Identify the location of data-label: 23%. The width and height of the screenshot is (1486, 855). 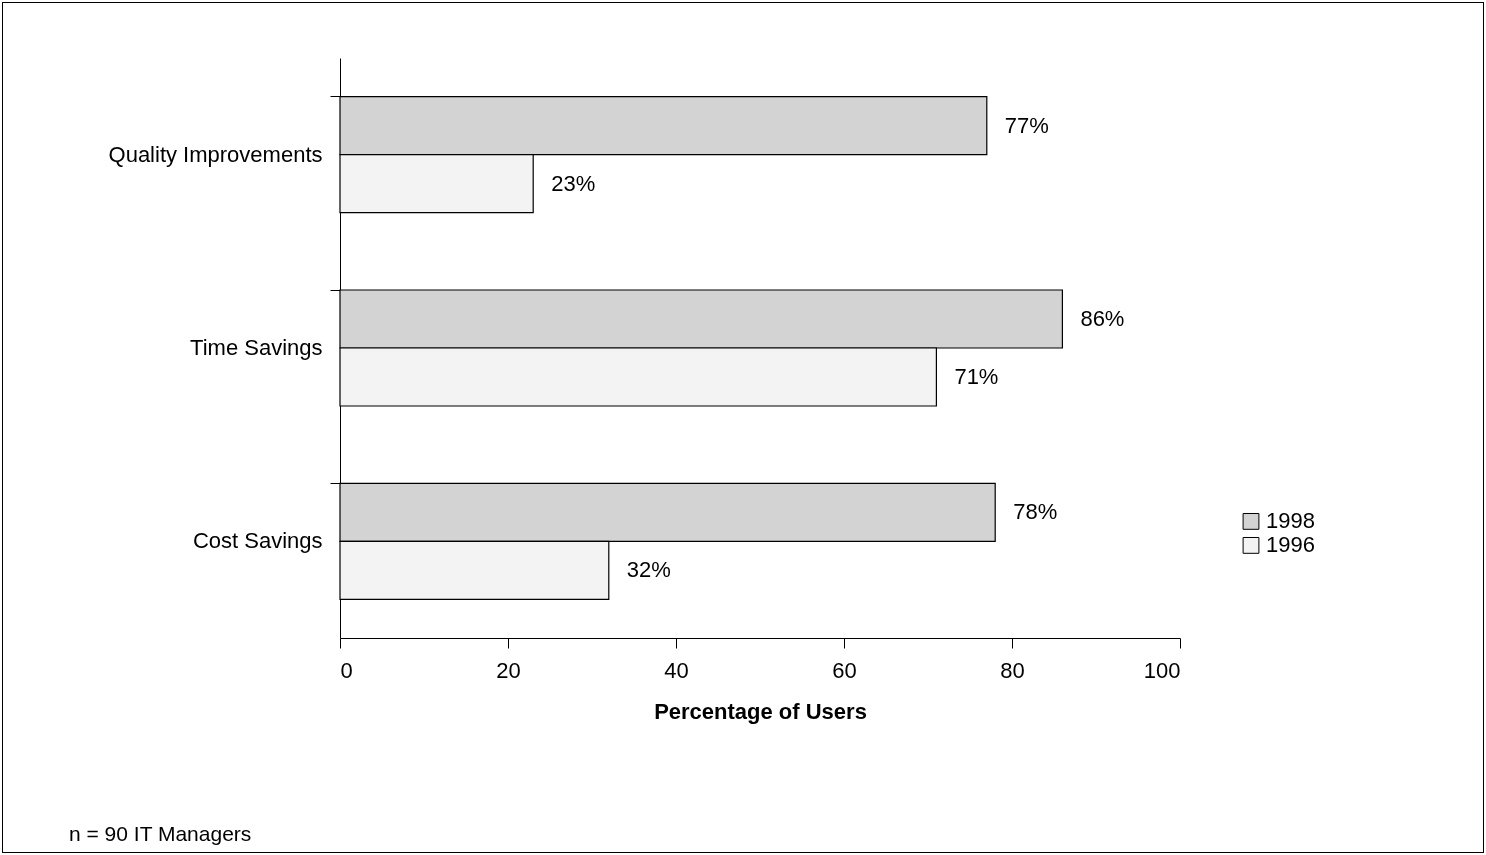
(573, 183).